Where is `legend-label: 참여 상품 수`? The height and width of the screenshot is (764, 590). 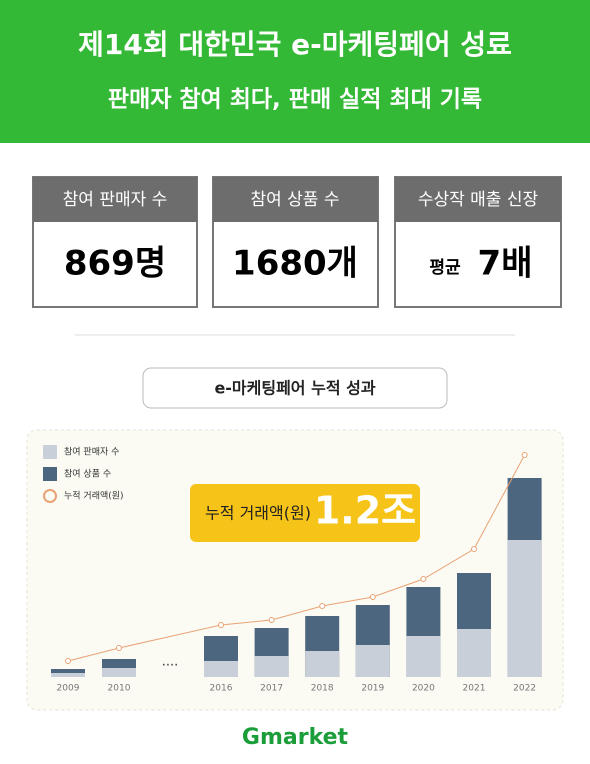
legend-label: 참여 상품 수 is located at coordinates (87, 474).